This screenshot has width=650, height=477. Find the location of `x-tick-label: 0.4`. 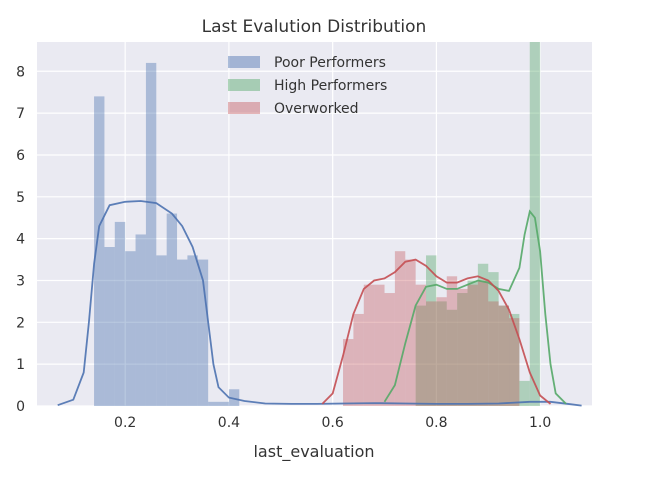

x-tick-label: 0.4 is located at coordinates (229, 423).